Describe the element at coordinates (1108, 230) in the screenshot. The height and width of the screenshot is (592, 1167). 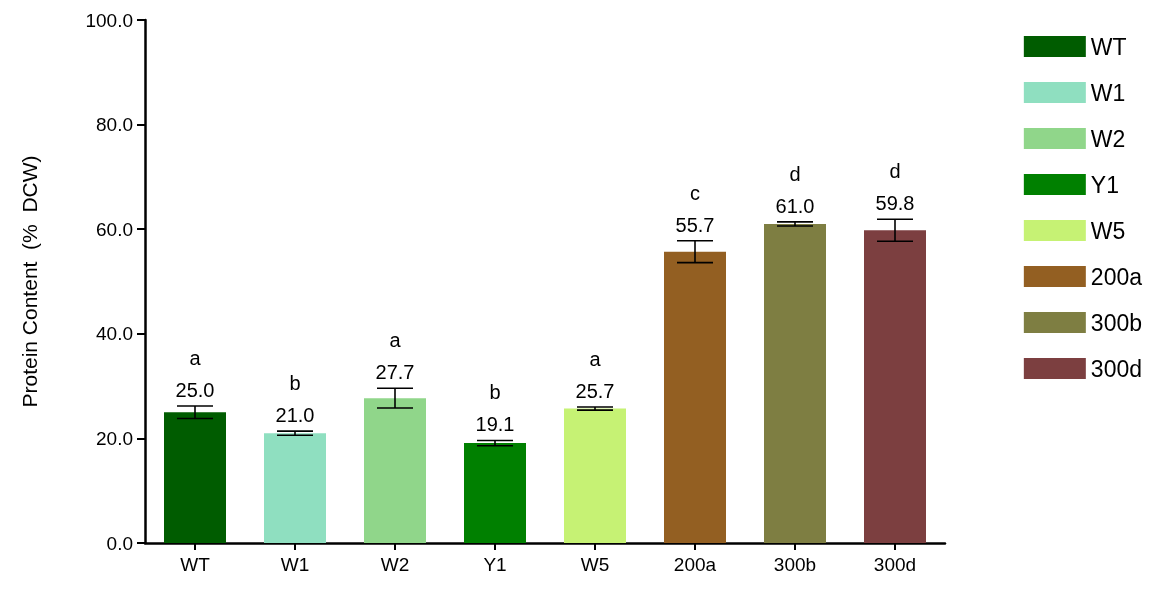
I see `legend-label: W5` at that location.